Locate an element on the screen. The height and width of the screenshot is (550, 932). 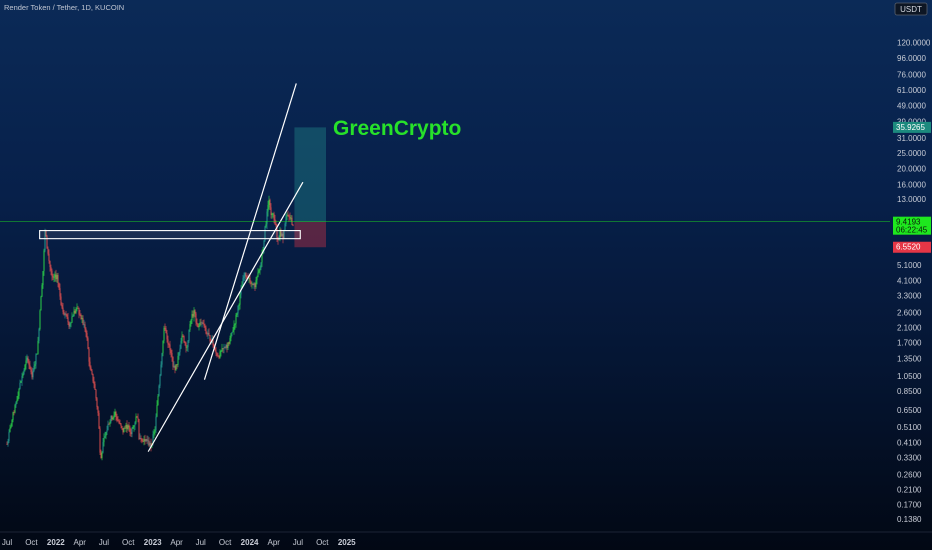
x-tick-label: Oct is located at coordinates (128, 542).